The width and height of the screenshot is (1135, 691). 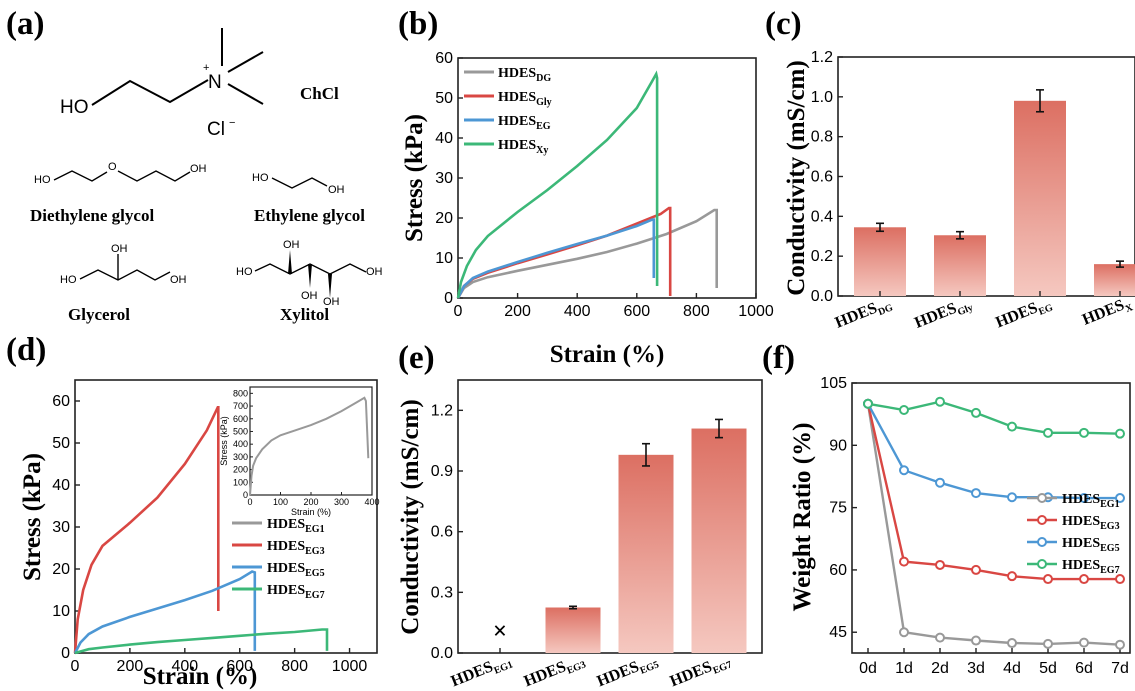 What do you see at coordinates (75, 666) in the screenshot?
I see `x-tick-label: 0` at bounding box center [75, 666].